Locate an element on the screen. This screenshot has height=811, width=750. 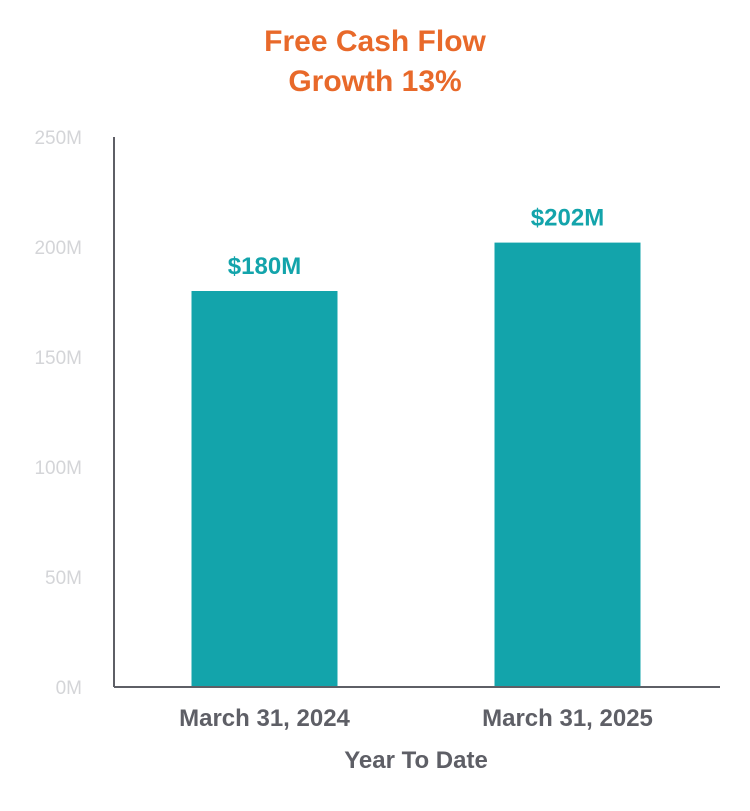
y-tick-label: 100M is located at coordinates (58, 468).